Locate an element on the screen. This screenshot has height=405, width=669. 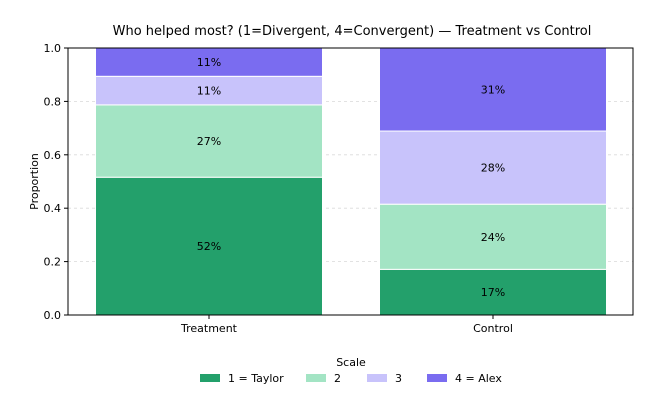
data-label: 24% is located at coordinates (493, 237).